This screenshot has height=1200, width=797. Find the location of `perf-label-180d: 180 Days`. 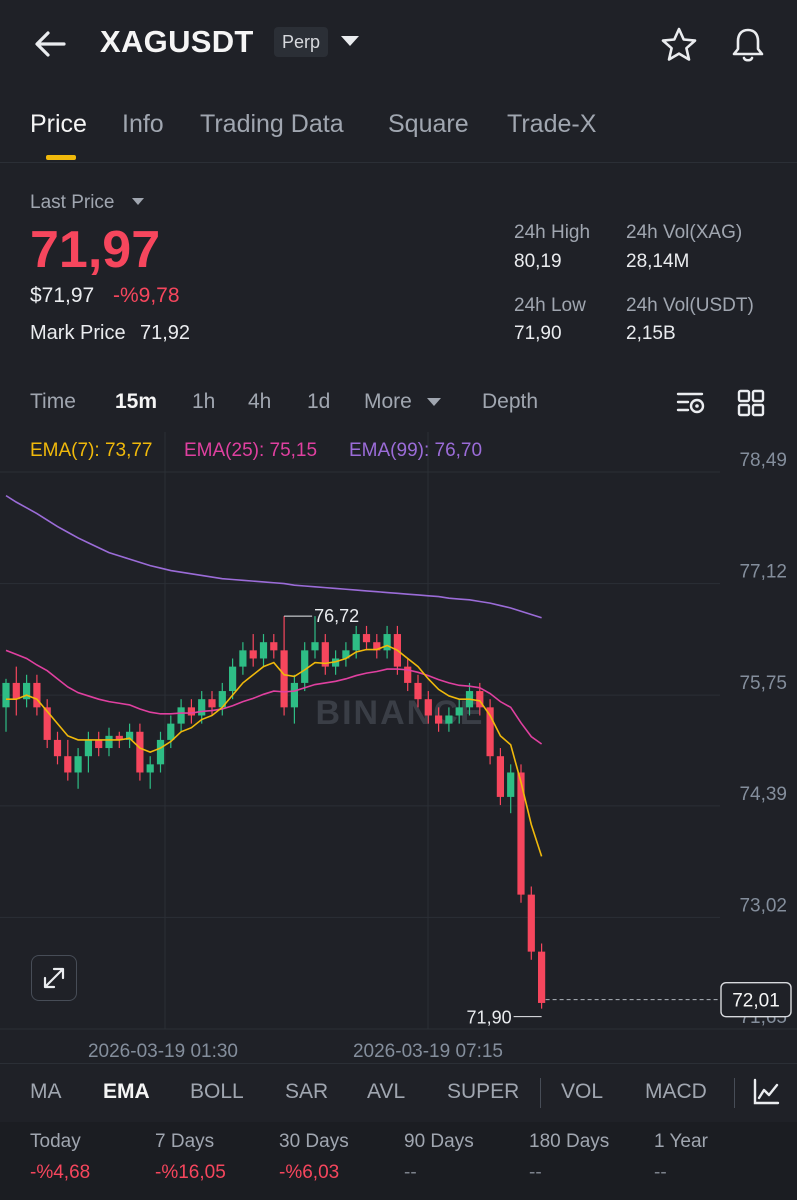

perf-label-180d: 180 Days is located at coordinates (569, 1141).